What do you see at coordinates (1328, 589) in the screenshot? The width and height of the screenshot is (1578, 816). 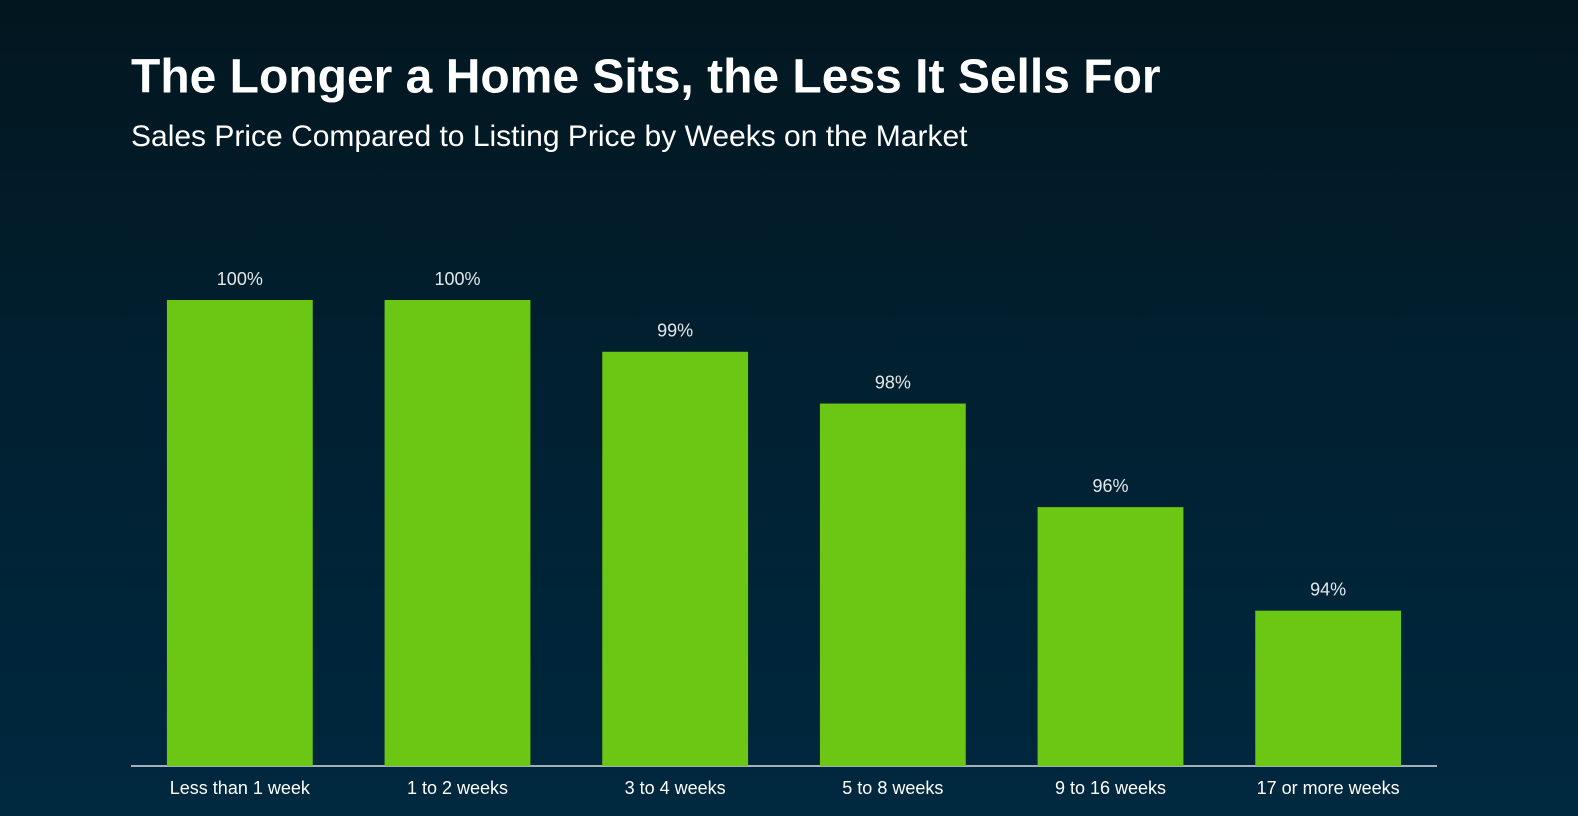 I see `value-label: 94%` at bounding box center [1328, 589].